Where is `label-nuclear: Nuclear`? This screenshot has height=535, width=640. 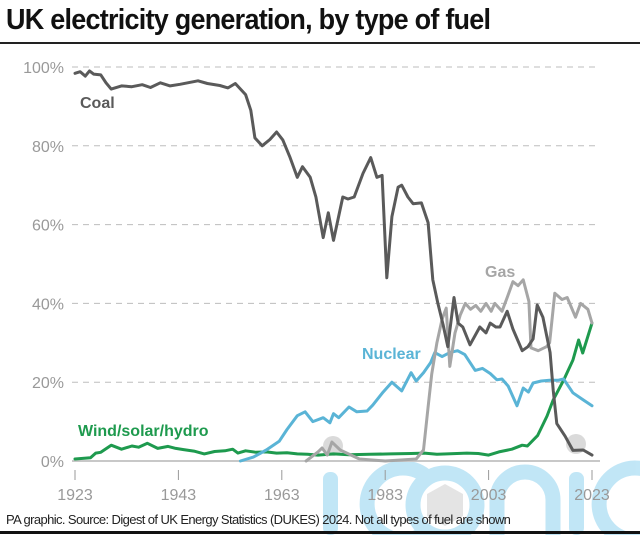 label-nuclear: Nuclear is located at coordinates (391, 354).